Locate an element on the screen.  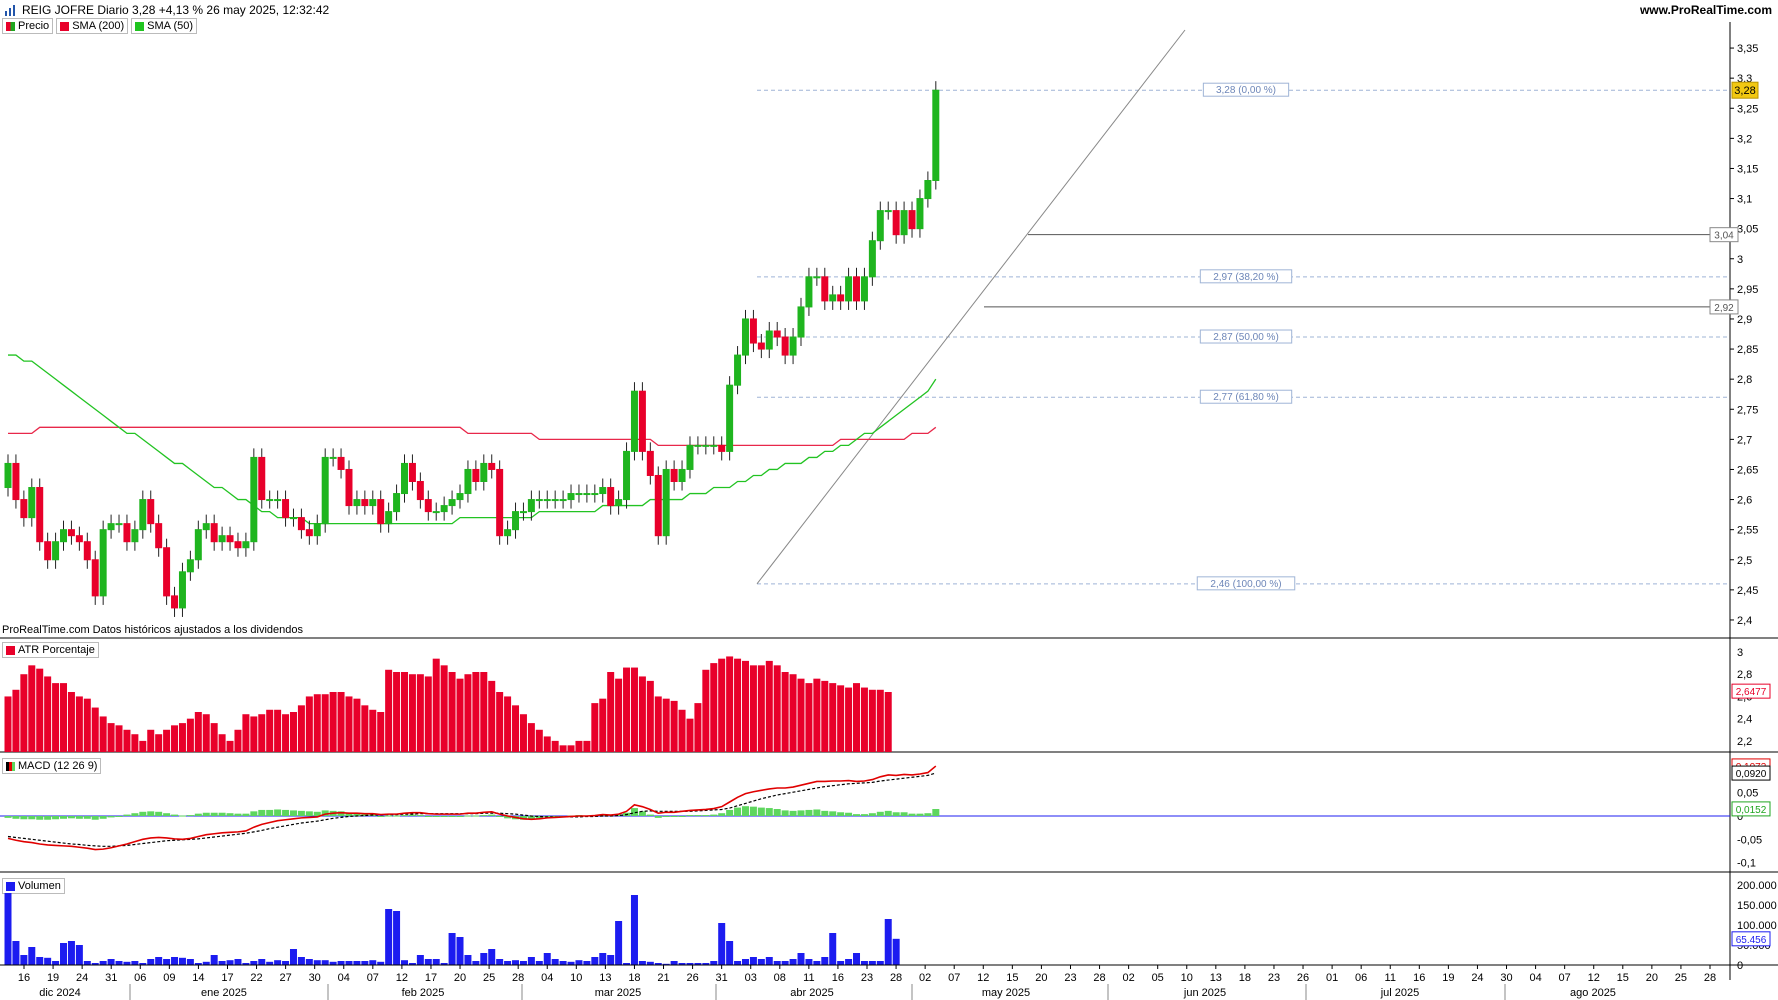
brand-link: www.ProRealTime.com is located at coordinates (1705, 10).